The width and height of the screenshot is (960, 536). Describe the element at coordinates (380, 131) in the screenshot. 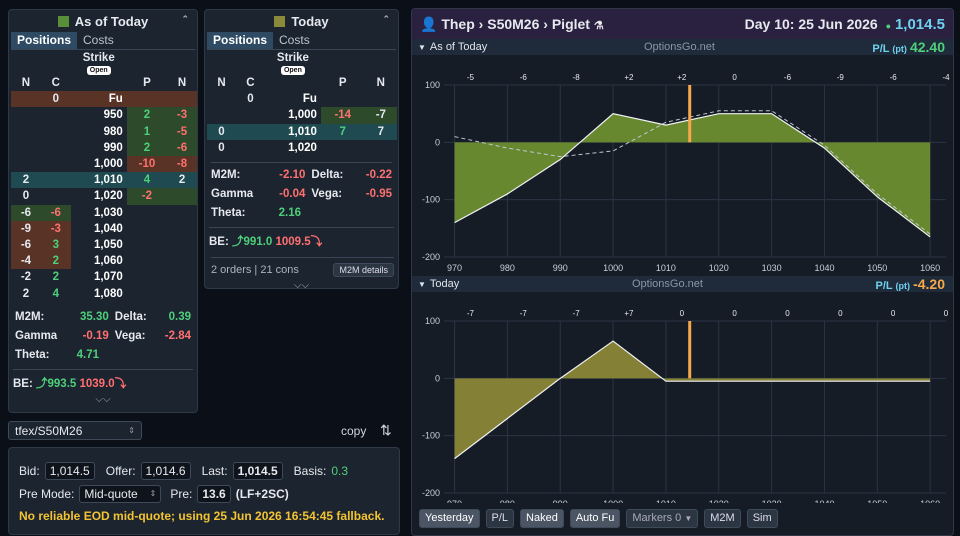

I see `cell-put-net: 7` at that location.